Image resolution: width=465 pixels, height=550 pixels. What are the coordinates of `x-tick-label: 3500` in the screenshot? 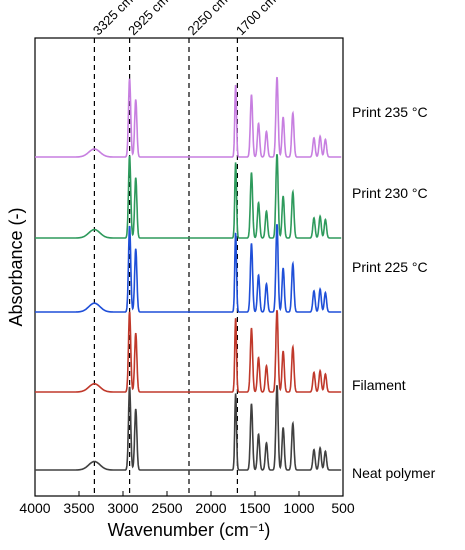 It's located at (78, 508).